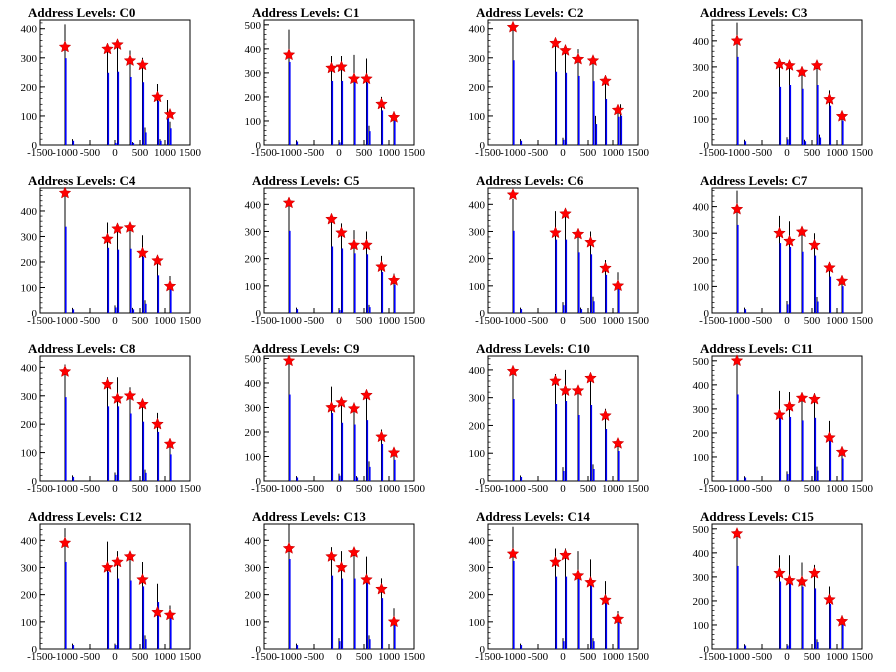  What do you see at coordinates (306, 180) in the screenshot?
I see `chart-title: Address Levels: C5` at bounding box center [306, 180].